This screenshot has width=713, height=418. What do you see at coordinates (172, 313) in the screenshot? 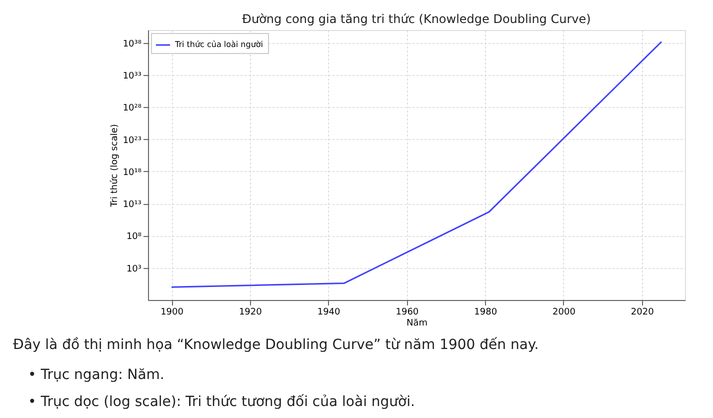
I see `x-tick-label: 1900` at bounding box center [172, 313].